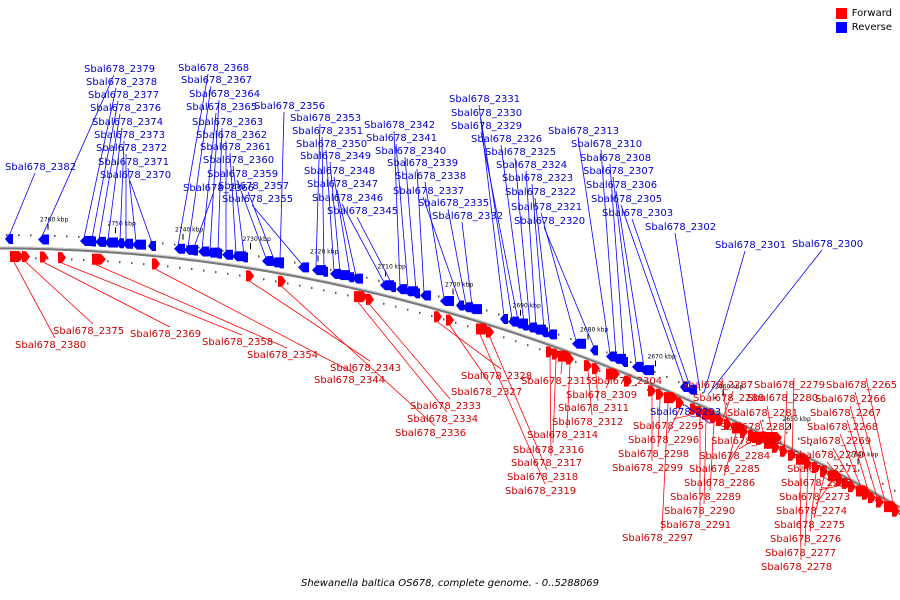 The image size is (900, 600). What do you see at coordinates (548, 450) in the screenshot?
I see `forward-gene-label: Sbal678_2316` at bounding box center [548, 450].